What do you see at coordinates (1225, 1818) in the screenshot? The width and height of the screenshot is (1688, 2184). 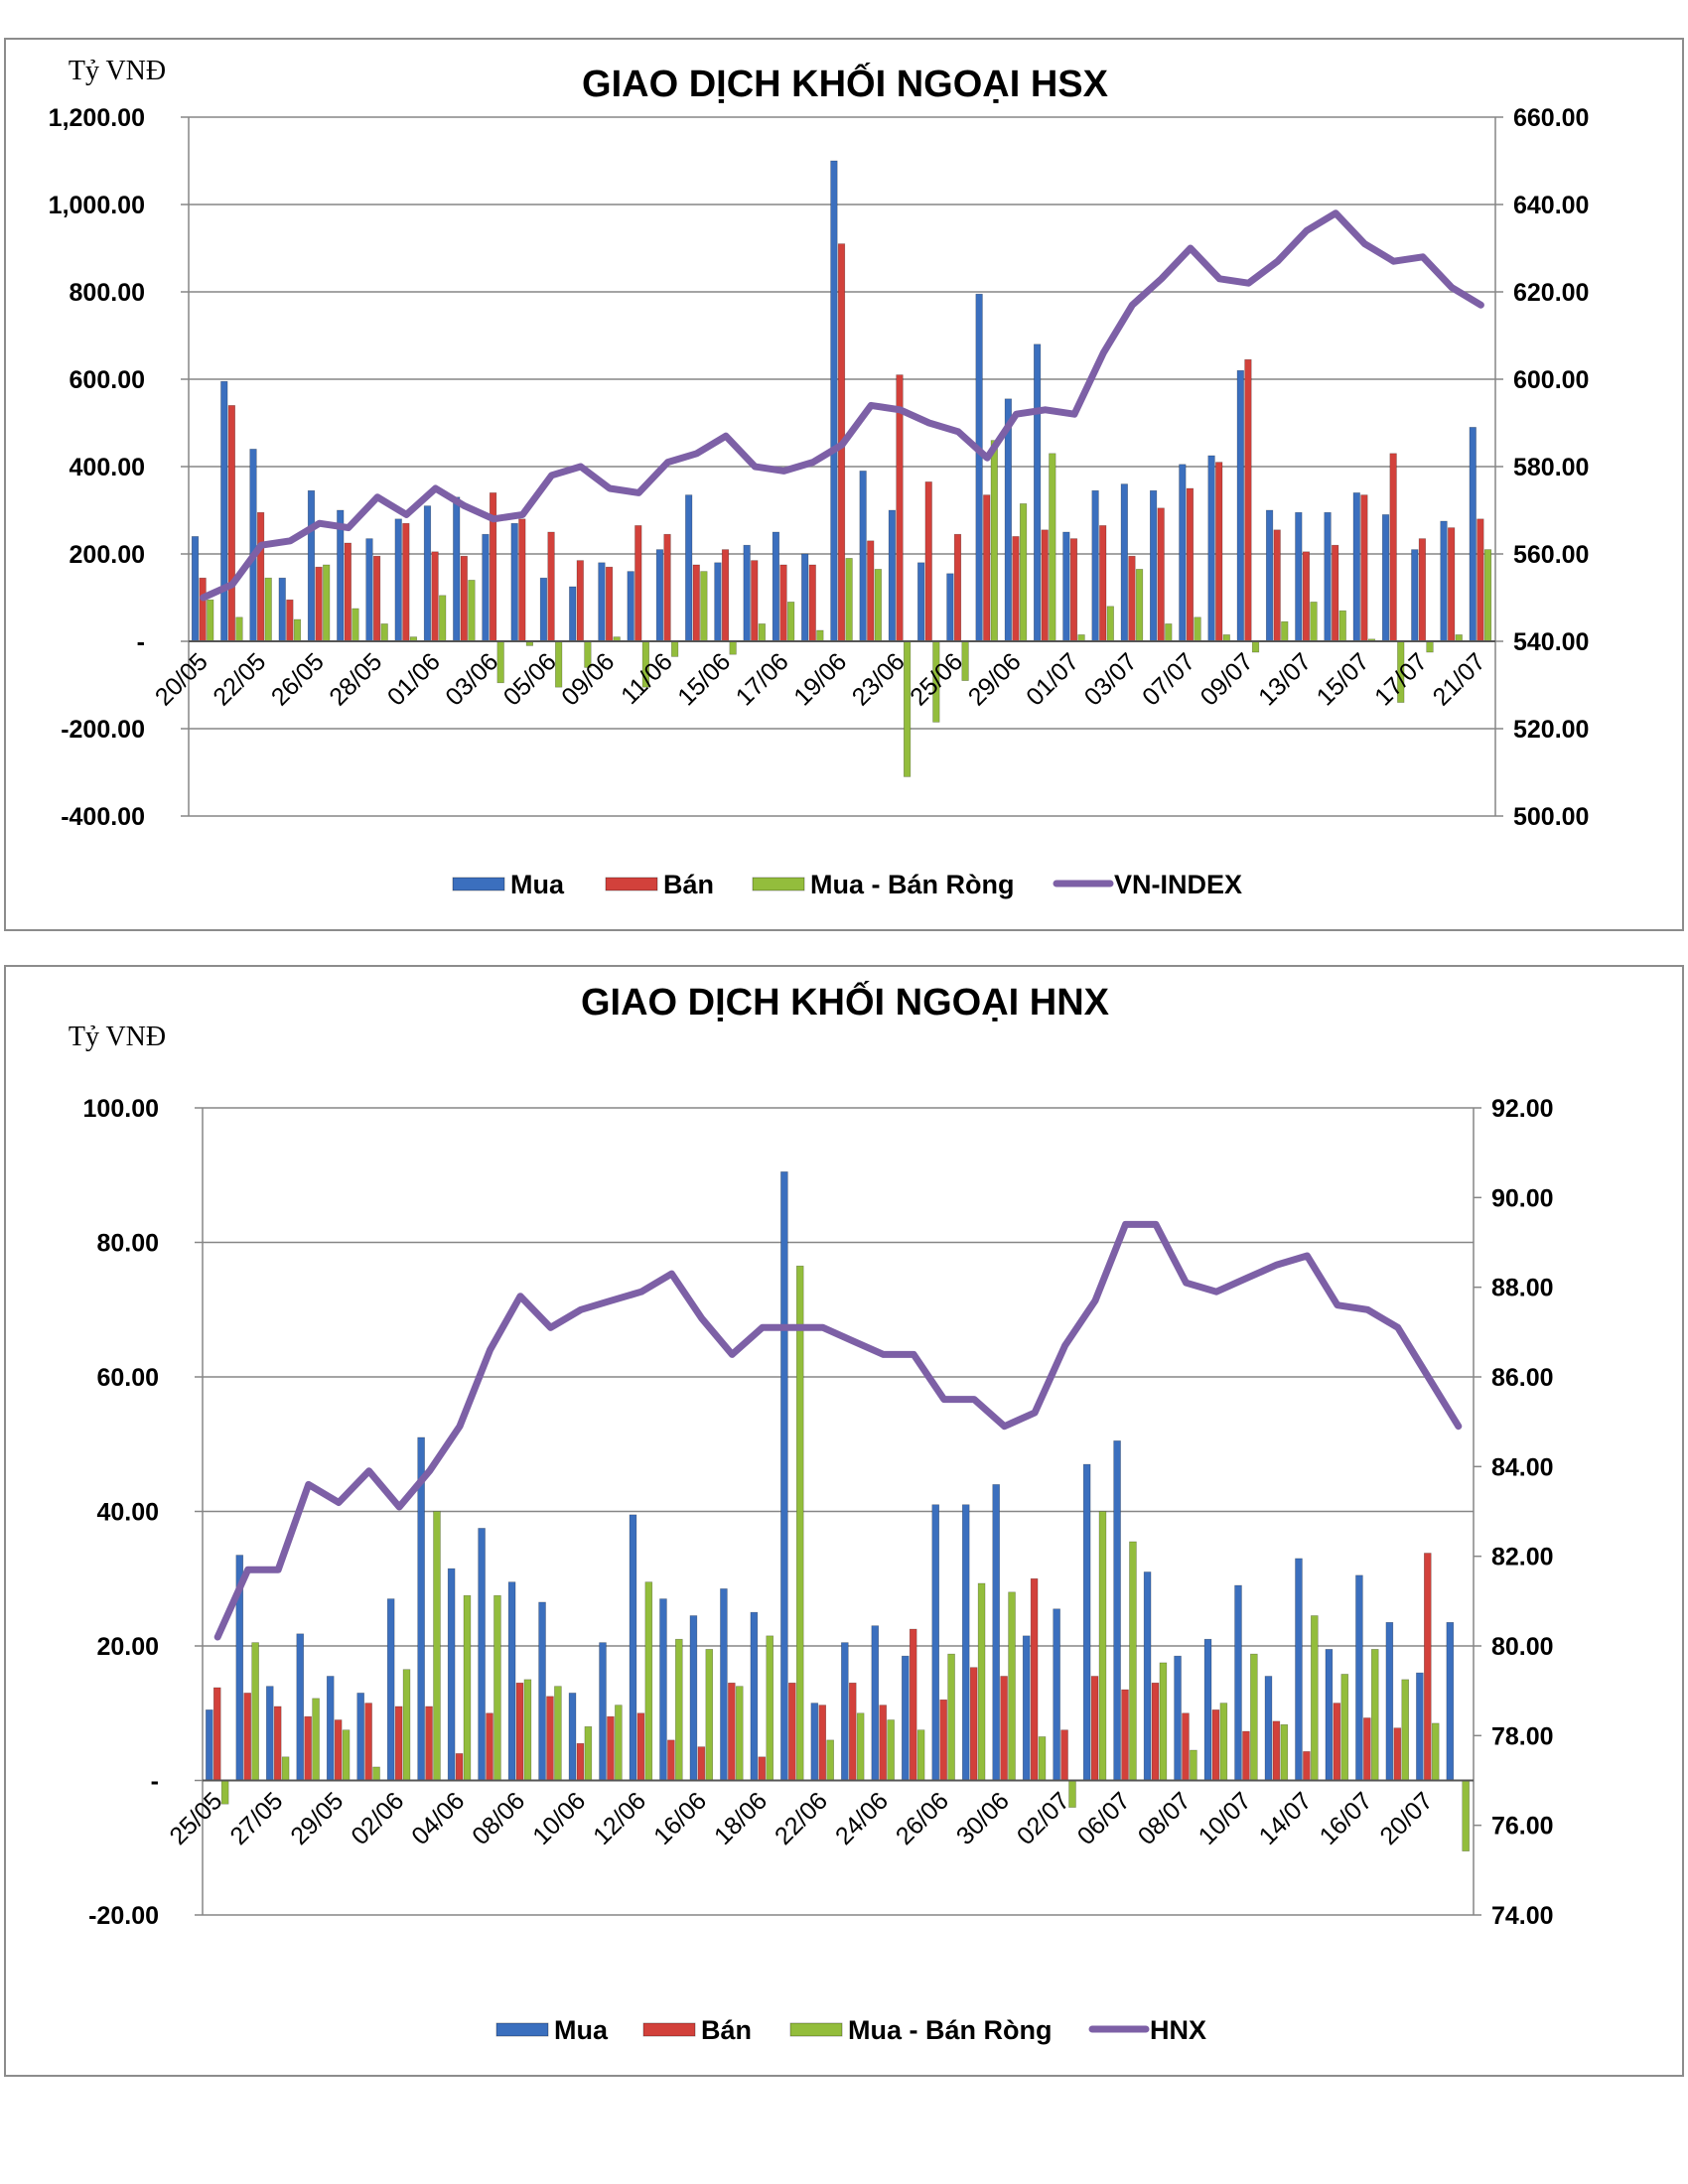 I see `x-tick-label: 10/07` at bounding box center [1225, 1818].